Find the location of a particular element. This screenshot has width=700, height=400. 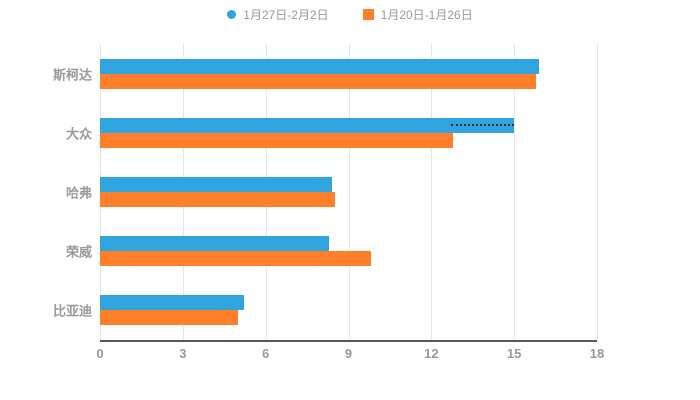

y-axis-category-label: 比亚迪 is located at coordinates (72, 311).